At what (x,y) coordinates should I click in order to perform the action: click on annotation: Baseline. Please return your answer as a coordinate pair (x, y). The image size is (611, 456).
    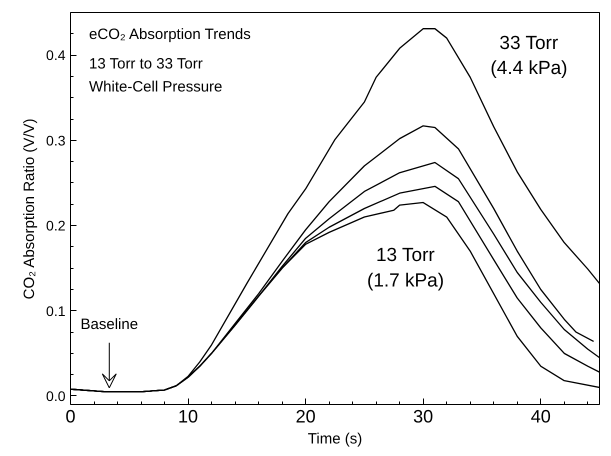
    Looking at the image, I should click on (109, 324).